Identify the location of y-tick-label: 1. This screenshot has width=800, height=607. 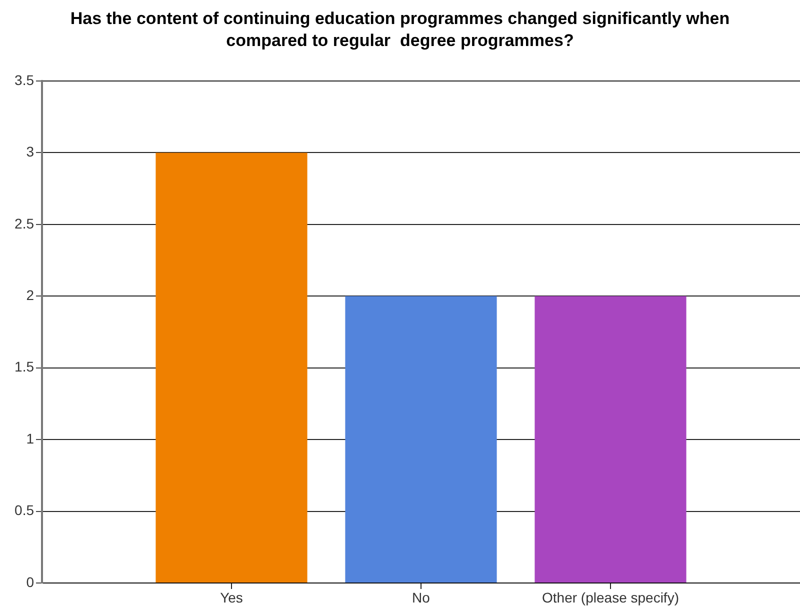
(30, 438).